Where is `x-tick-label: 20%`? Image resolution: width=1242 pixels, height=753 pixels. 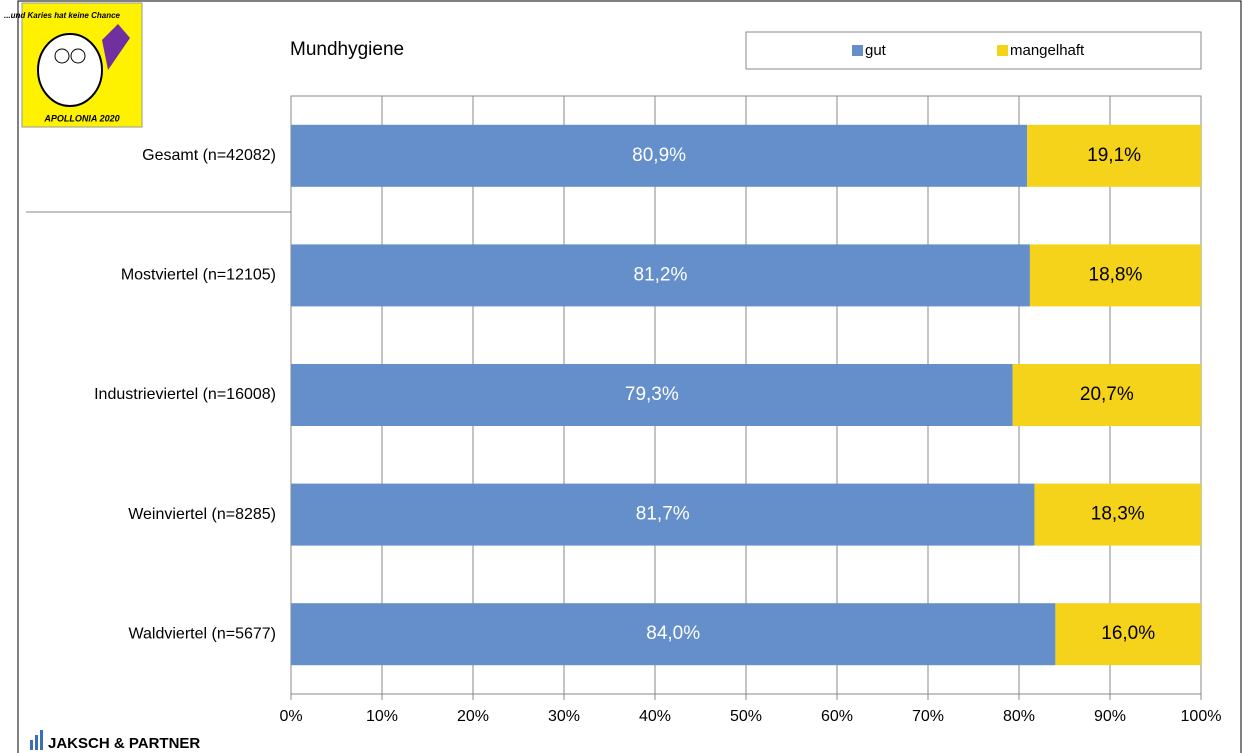
x-tick-label: 20% is located at coordinates (473, 716).